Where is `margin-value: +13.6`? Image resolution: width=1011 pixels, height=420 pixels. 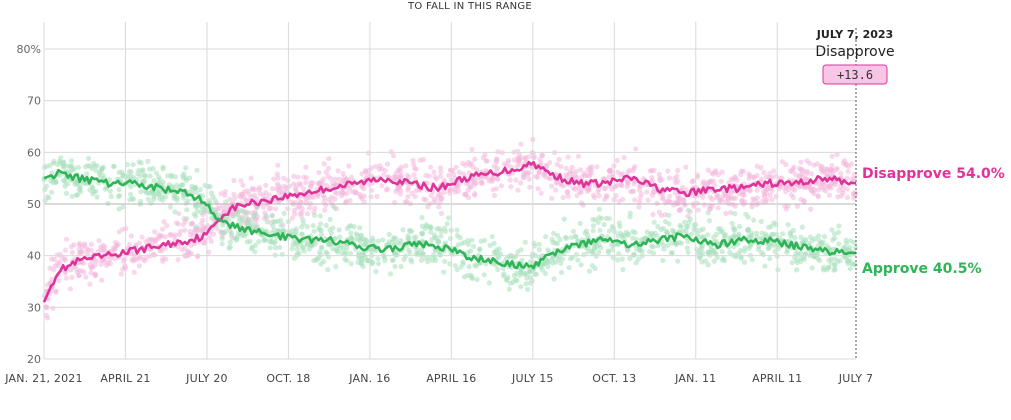
margin-value: +13.6 is located at coordinates (855, 75).